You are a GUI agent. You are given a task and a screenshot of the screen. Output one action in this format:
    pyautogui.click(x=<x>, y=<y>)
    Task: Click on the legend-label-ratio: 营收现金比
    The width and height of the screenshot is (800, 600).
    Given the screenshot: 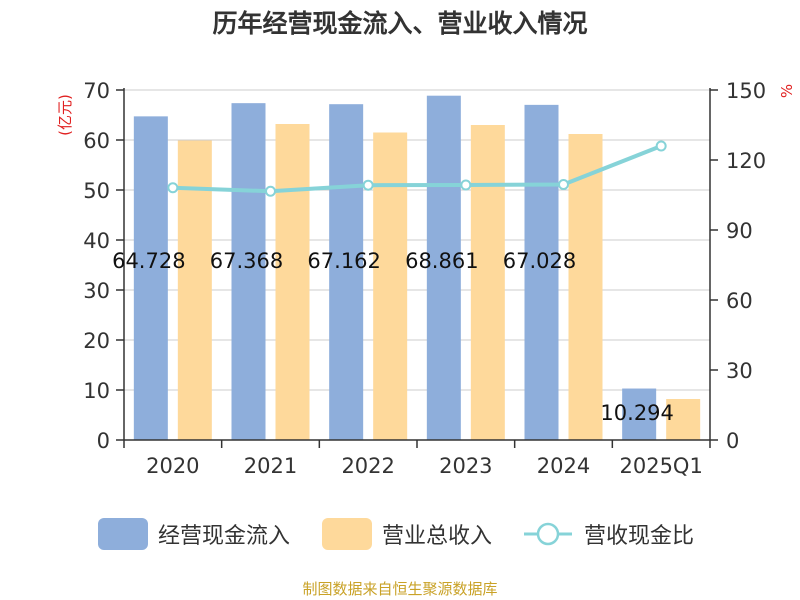 What is the action you would take?
    pyautogui.click(x=639, y=536)
    